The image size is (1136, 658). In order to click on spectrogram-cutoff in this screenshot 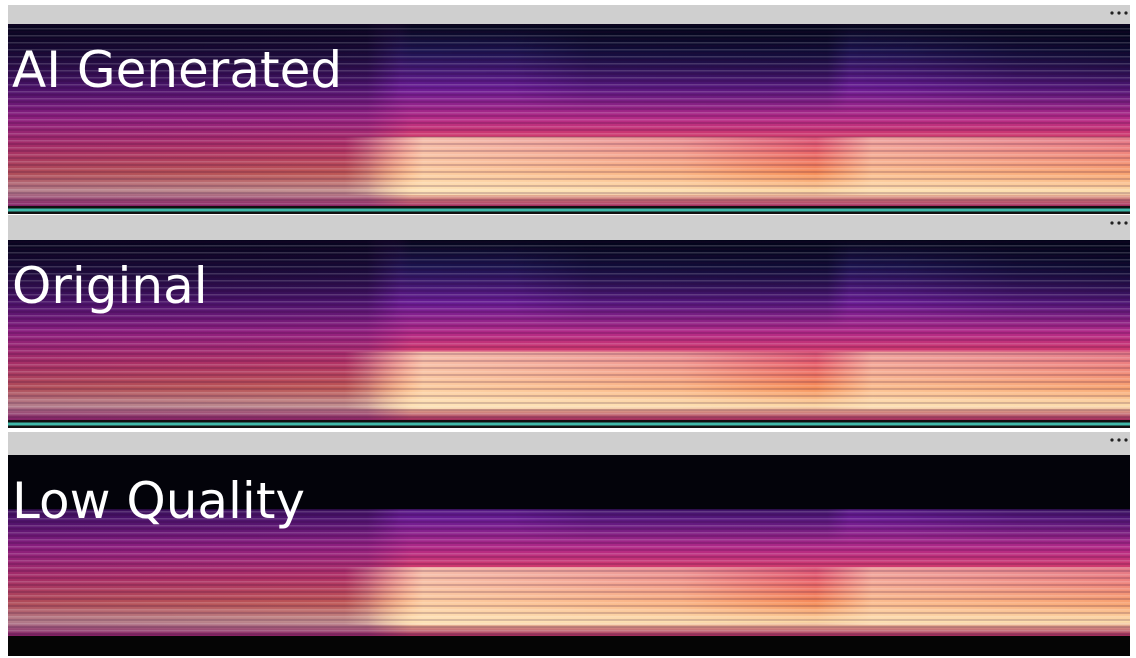, I will do `click(569, 482)`.